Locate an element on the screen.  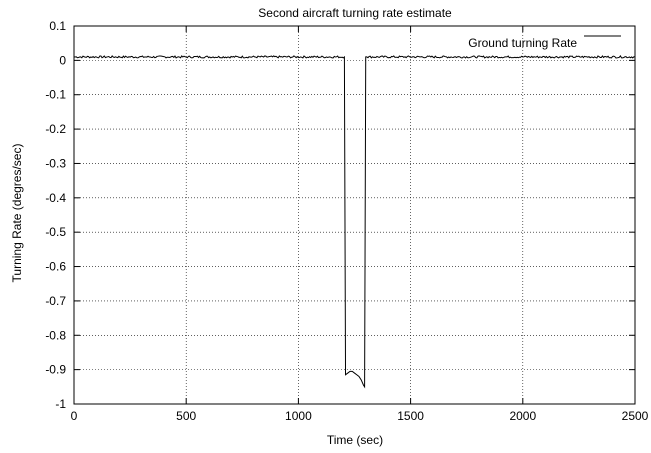
x-tick-label: 2000 is located at coordinates (522, 416).